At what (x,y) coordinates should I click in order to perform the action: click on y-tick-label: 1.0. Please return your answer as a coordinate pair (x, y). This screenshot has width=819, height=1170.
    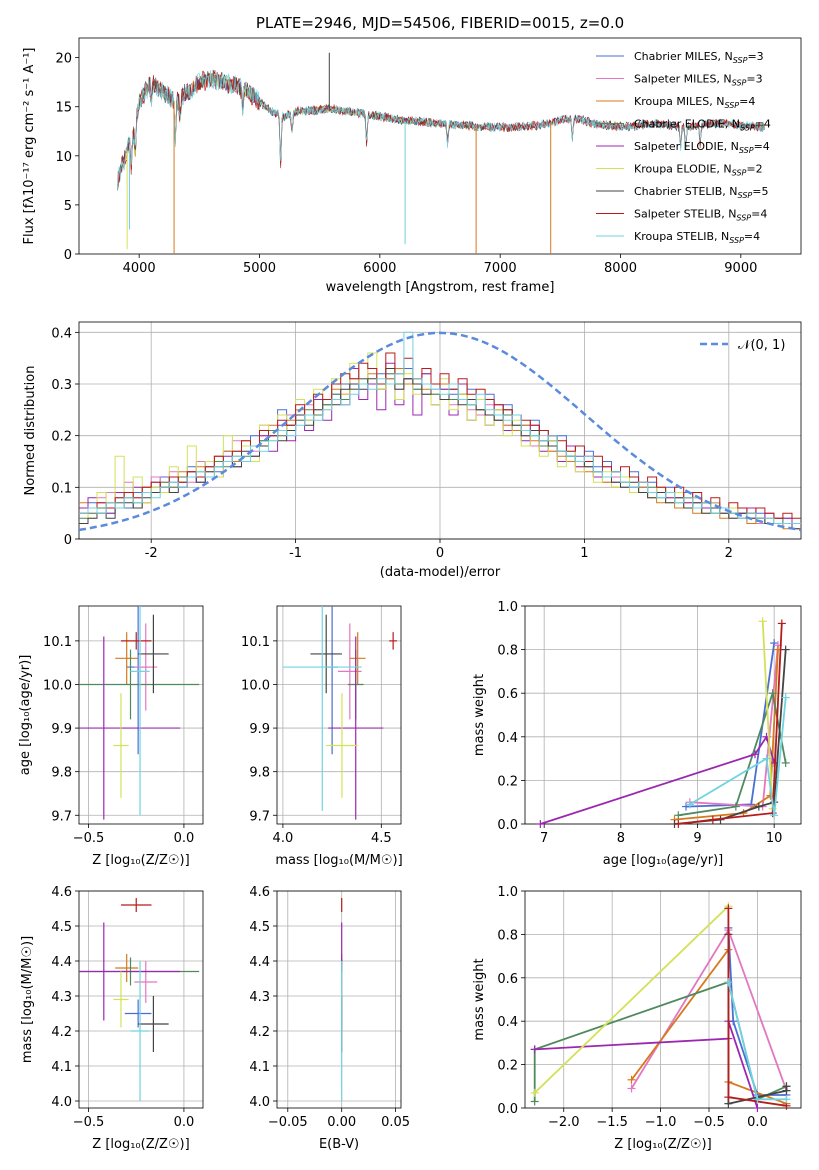
    Looking at the image, I should click on (507, 607).